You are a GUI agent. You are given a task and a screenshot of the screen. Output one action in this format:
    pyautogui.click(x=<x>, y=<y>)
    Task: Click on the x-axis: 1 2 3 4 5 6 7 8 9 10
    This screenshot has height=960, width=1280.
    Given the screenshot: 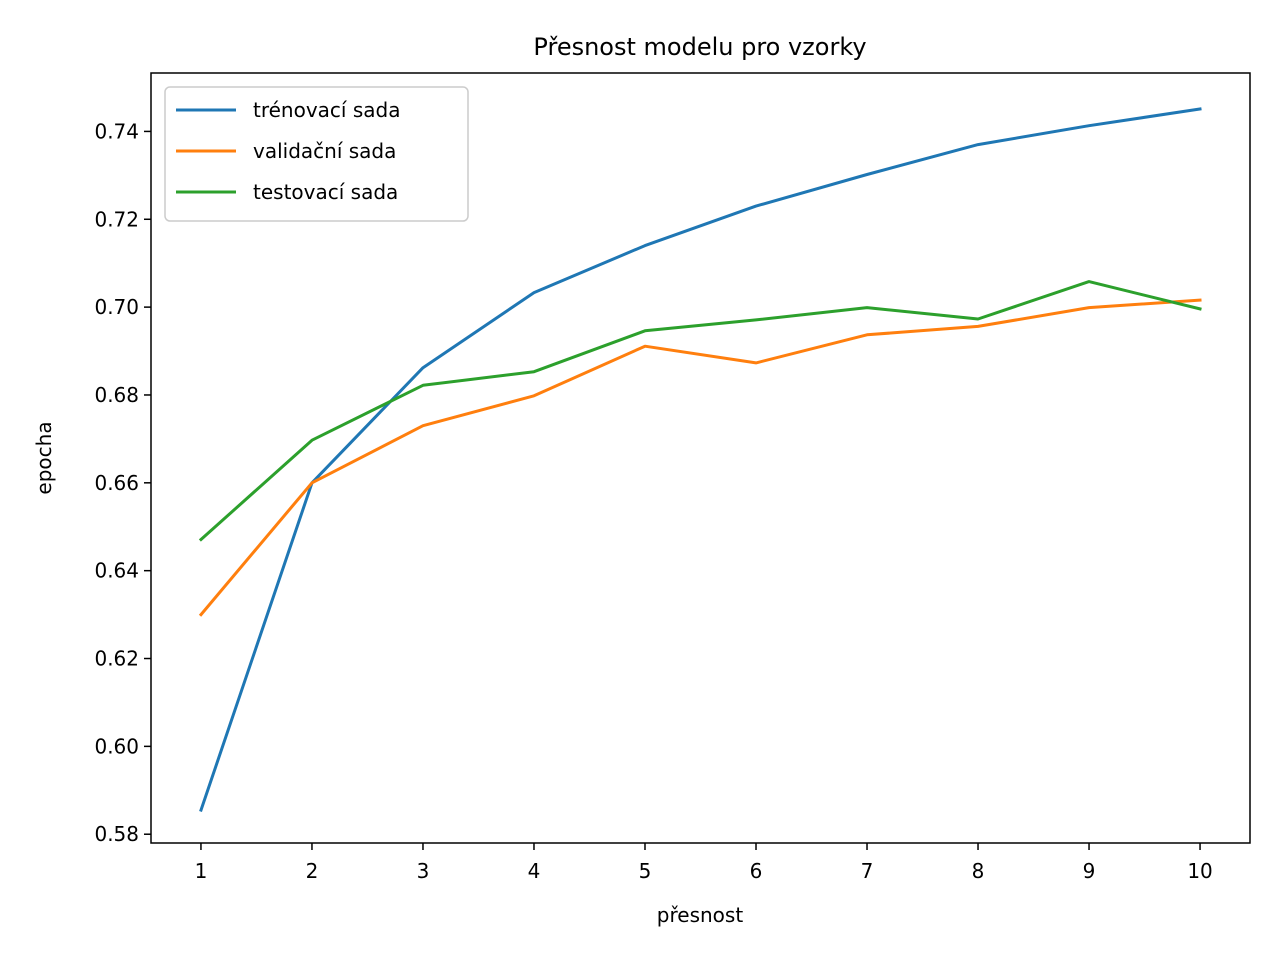 What is the action you would take?
    pyautogui.click(x=704, y=863)
    